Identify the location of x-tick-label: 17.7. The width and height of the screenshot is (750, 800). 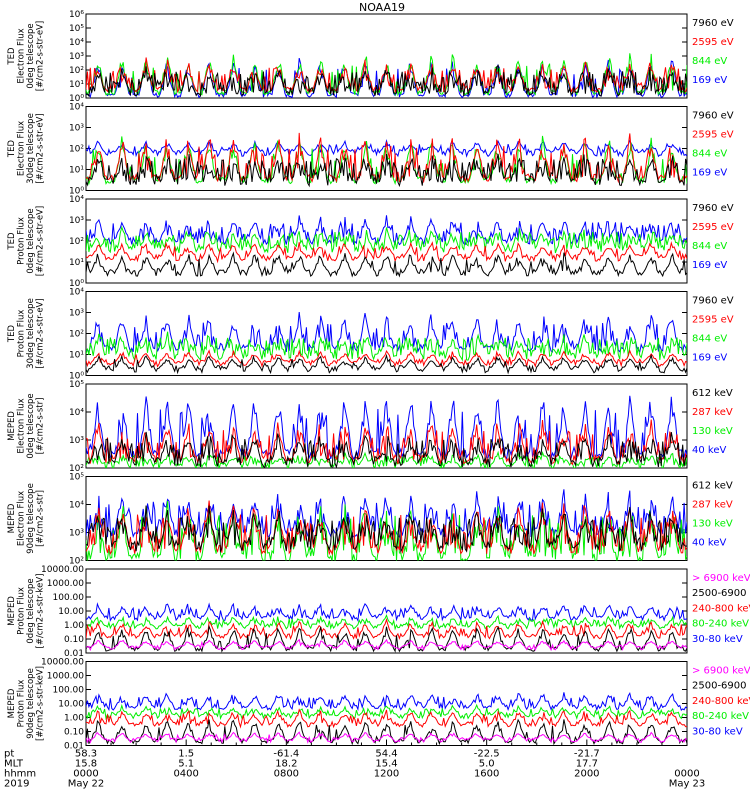
(587, 764).